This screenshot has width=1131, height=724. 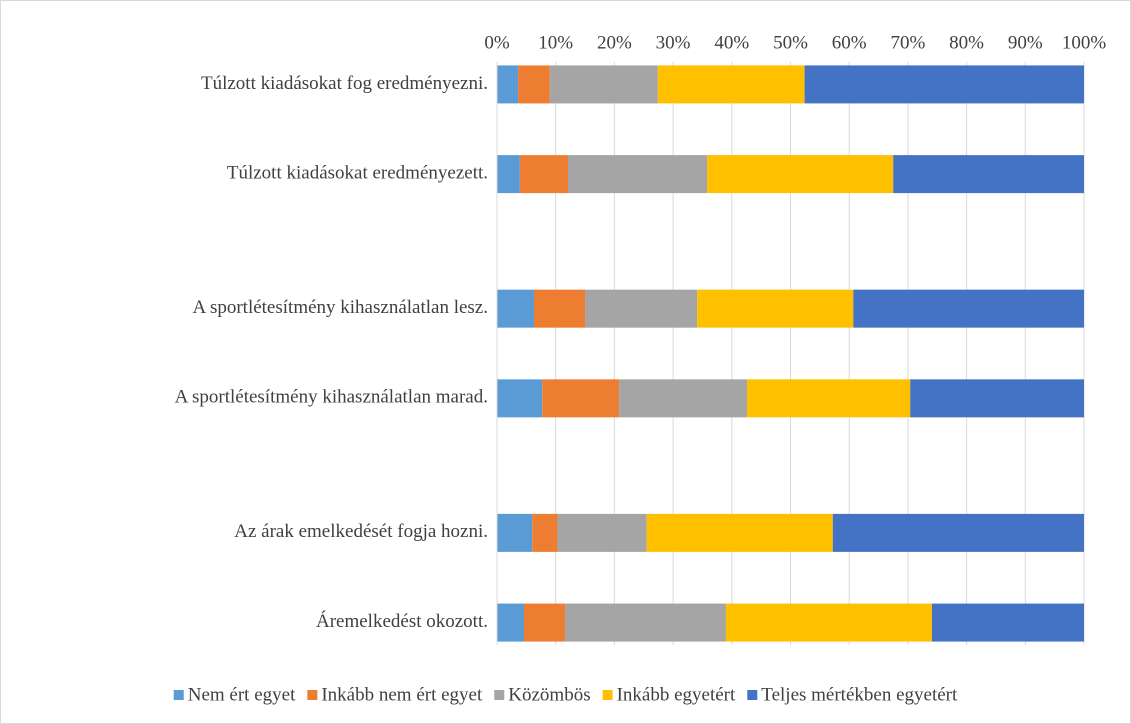 What do you see at coordinates (357, 172) in the screenshot?
I see `y-tick-label: Túlzott kiadásokat eredményezett.` at bounding box center [357, 172].